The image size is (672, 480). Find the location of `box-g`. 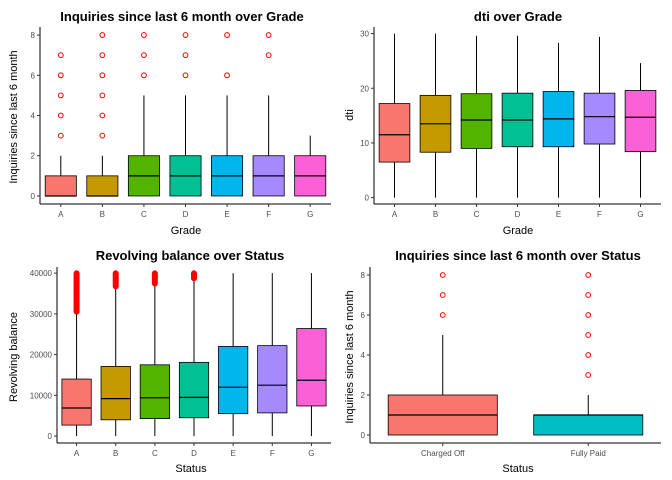

box-g is located at coordinates (310, 166).